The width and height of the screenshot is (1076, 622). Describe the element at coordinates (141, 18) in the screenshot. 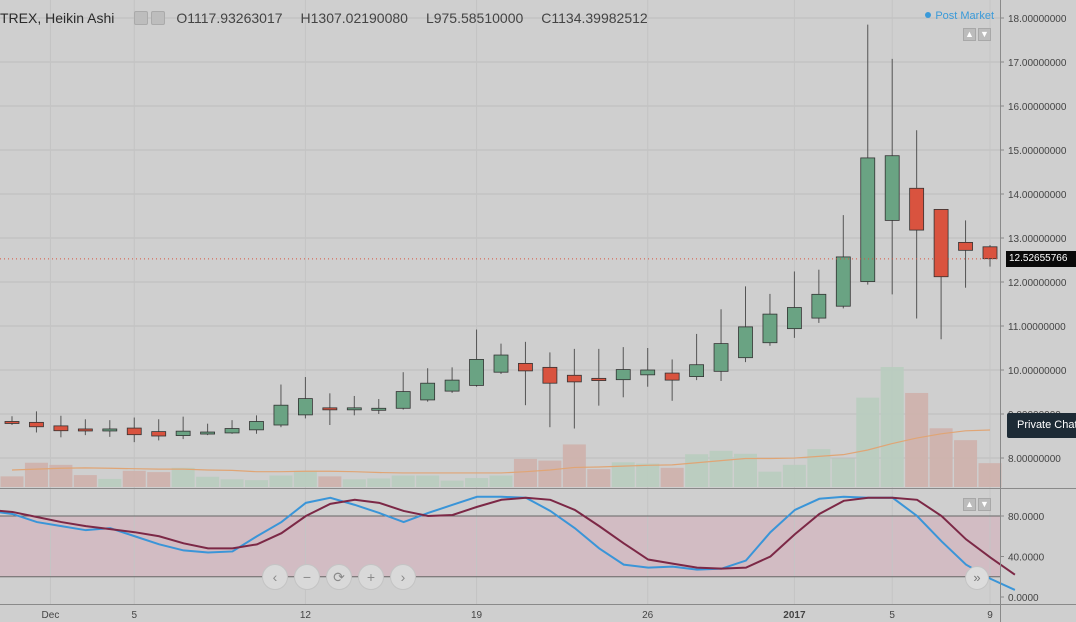

I see `visibility-icon` at that location.